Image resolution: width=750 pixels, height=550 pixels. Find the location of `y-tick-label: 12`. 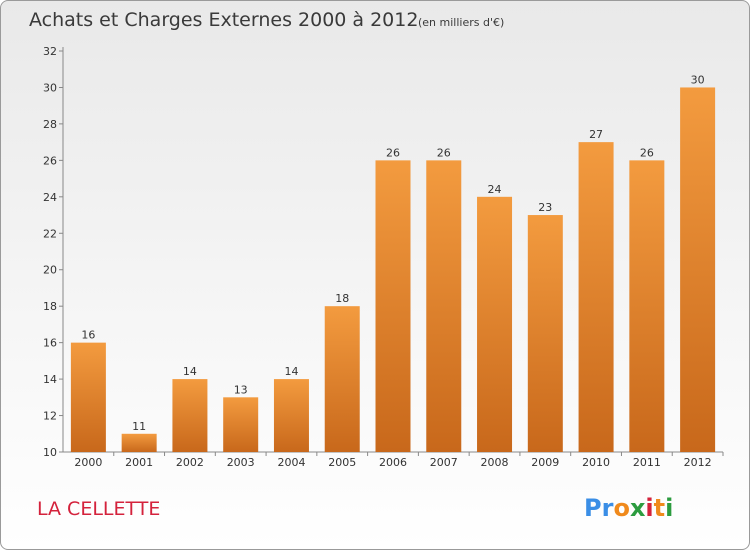

y-tick-label: 12 is located at coordinates (50, 416).